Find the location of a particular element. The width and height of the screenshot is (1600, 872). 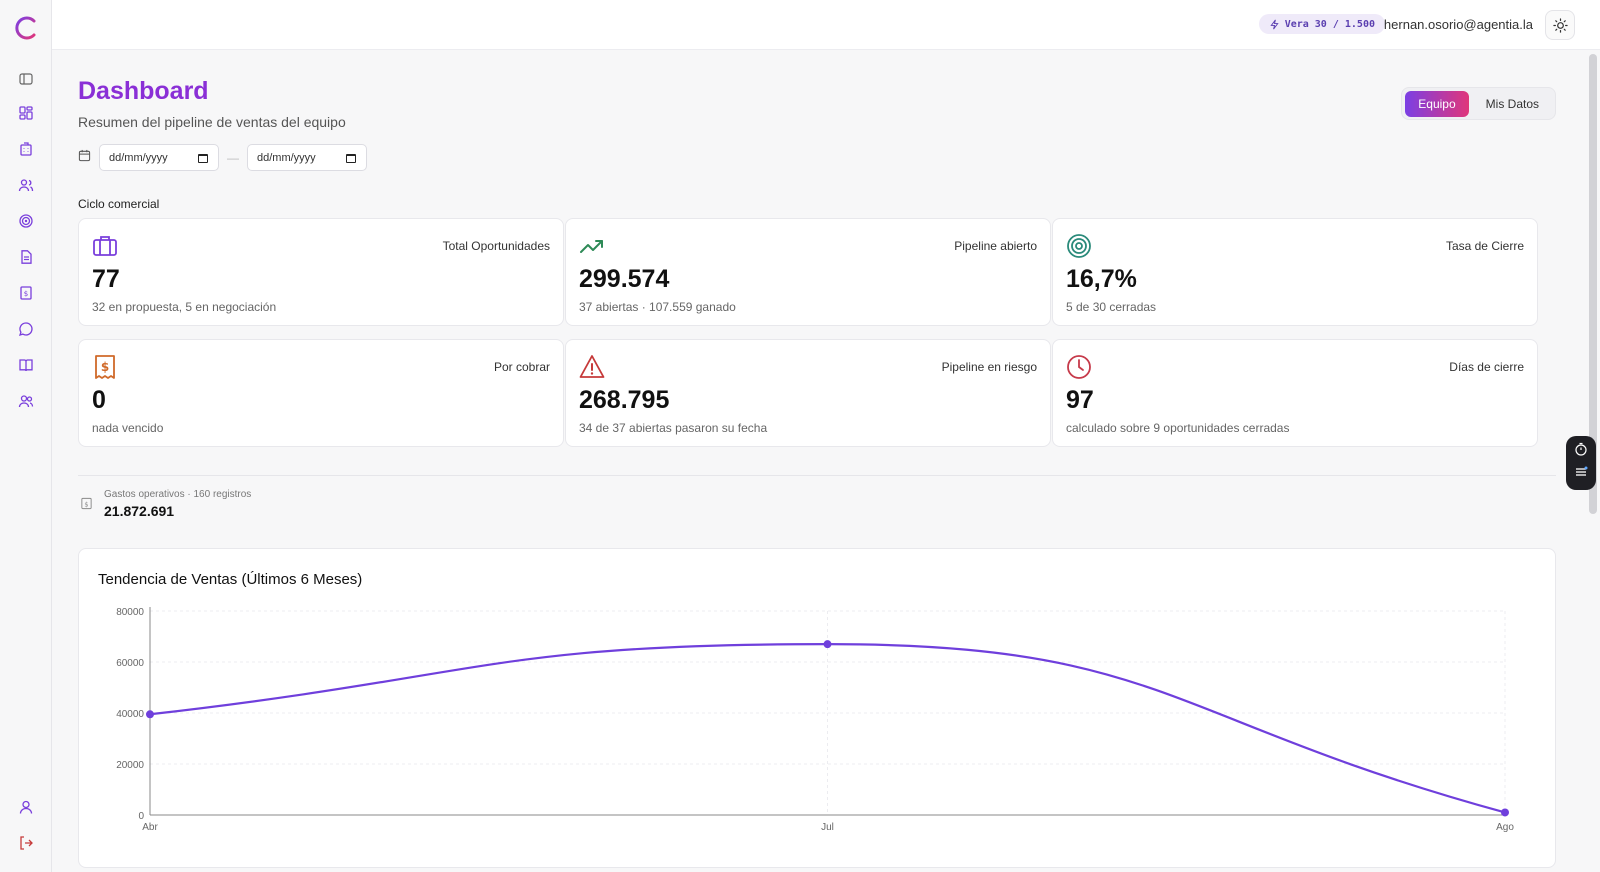

sidebar: $ is located at coordinates (26, 436).